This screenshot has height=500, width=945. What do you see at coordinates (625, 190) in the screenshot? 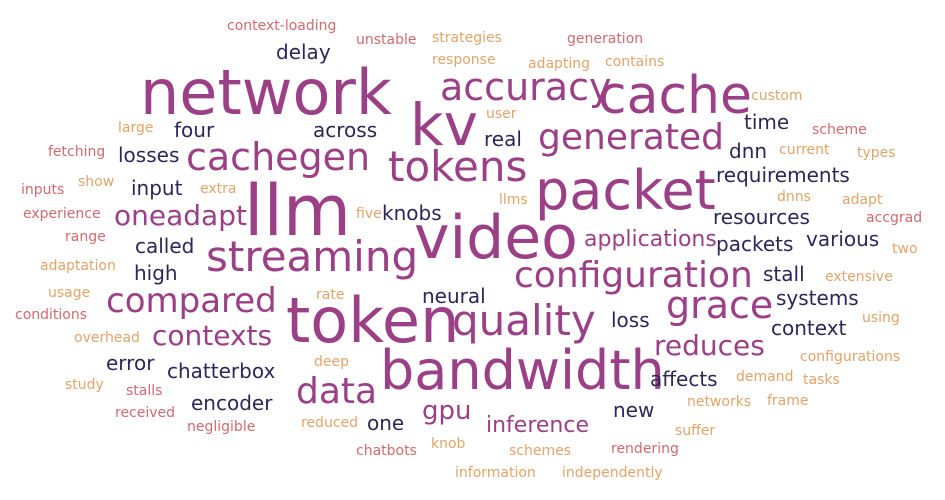
I see `word-packet: packet` at bounding box center [625, 190].